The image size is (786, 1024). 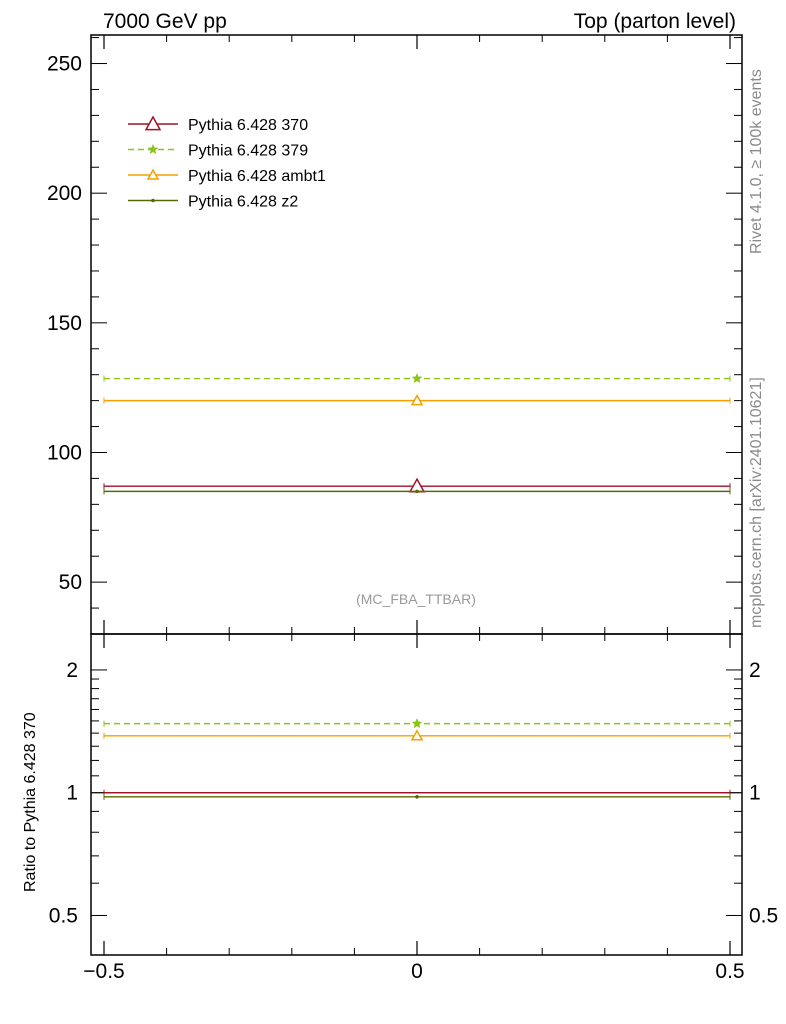 What do you see at coordinates (416, 599) in the screenshot?
I see `analysis-annotation: (MC_FBA_TTBAR)` at bounding box center [416, 599].